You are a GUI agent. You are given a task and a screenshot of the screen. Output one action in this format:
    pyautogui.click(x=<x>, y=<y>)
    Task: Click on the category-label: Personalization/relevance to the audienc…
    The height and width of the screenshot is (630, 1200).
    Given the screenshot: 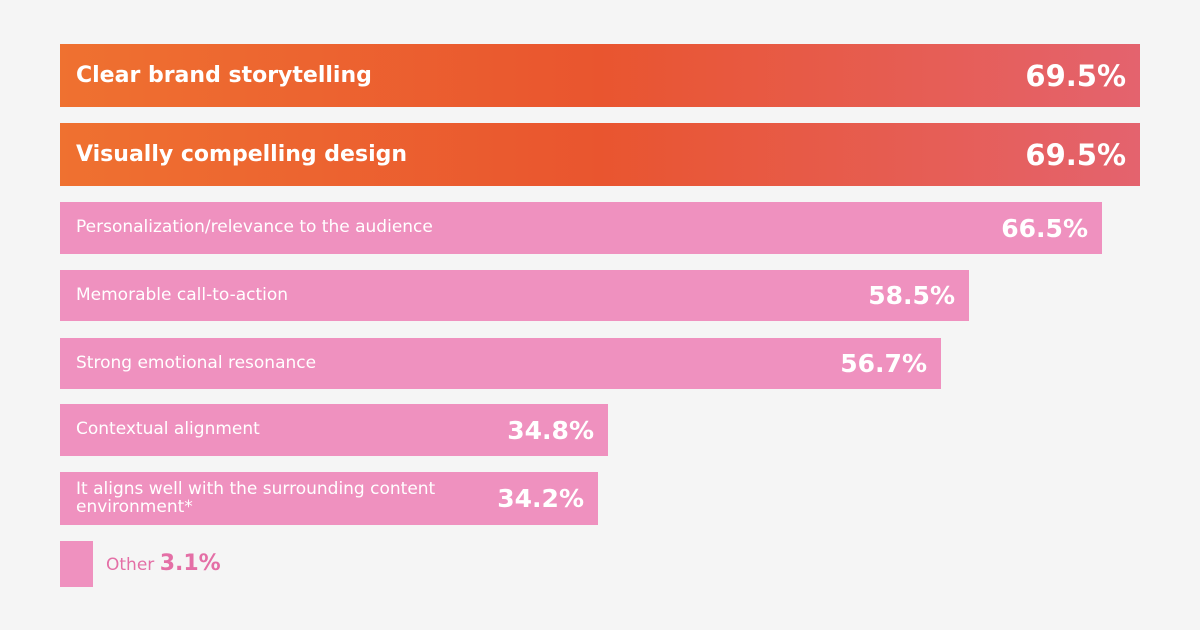 What is the action you would take?
    pyautogui.click(x=254, y=227)
    